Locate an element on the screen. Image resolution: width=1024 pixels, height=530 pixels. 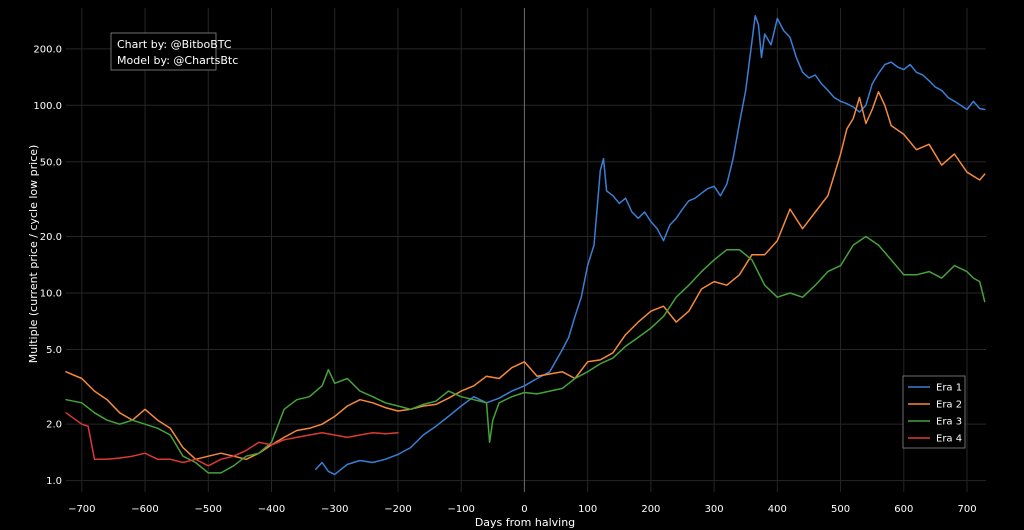
x-tick-label: −700 is located at coordinates (81, 509).